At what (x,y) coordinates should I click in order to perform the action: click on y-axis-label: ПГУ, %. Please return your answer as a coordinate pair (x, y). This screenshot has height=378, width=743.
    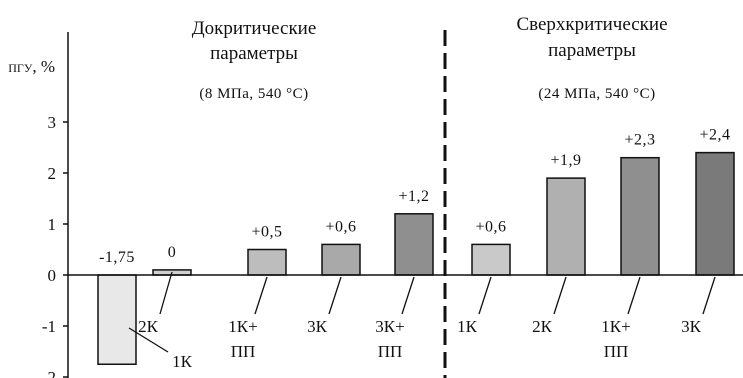
    Looking at the image, I should click on (31, 66).